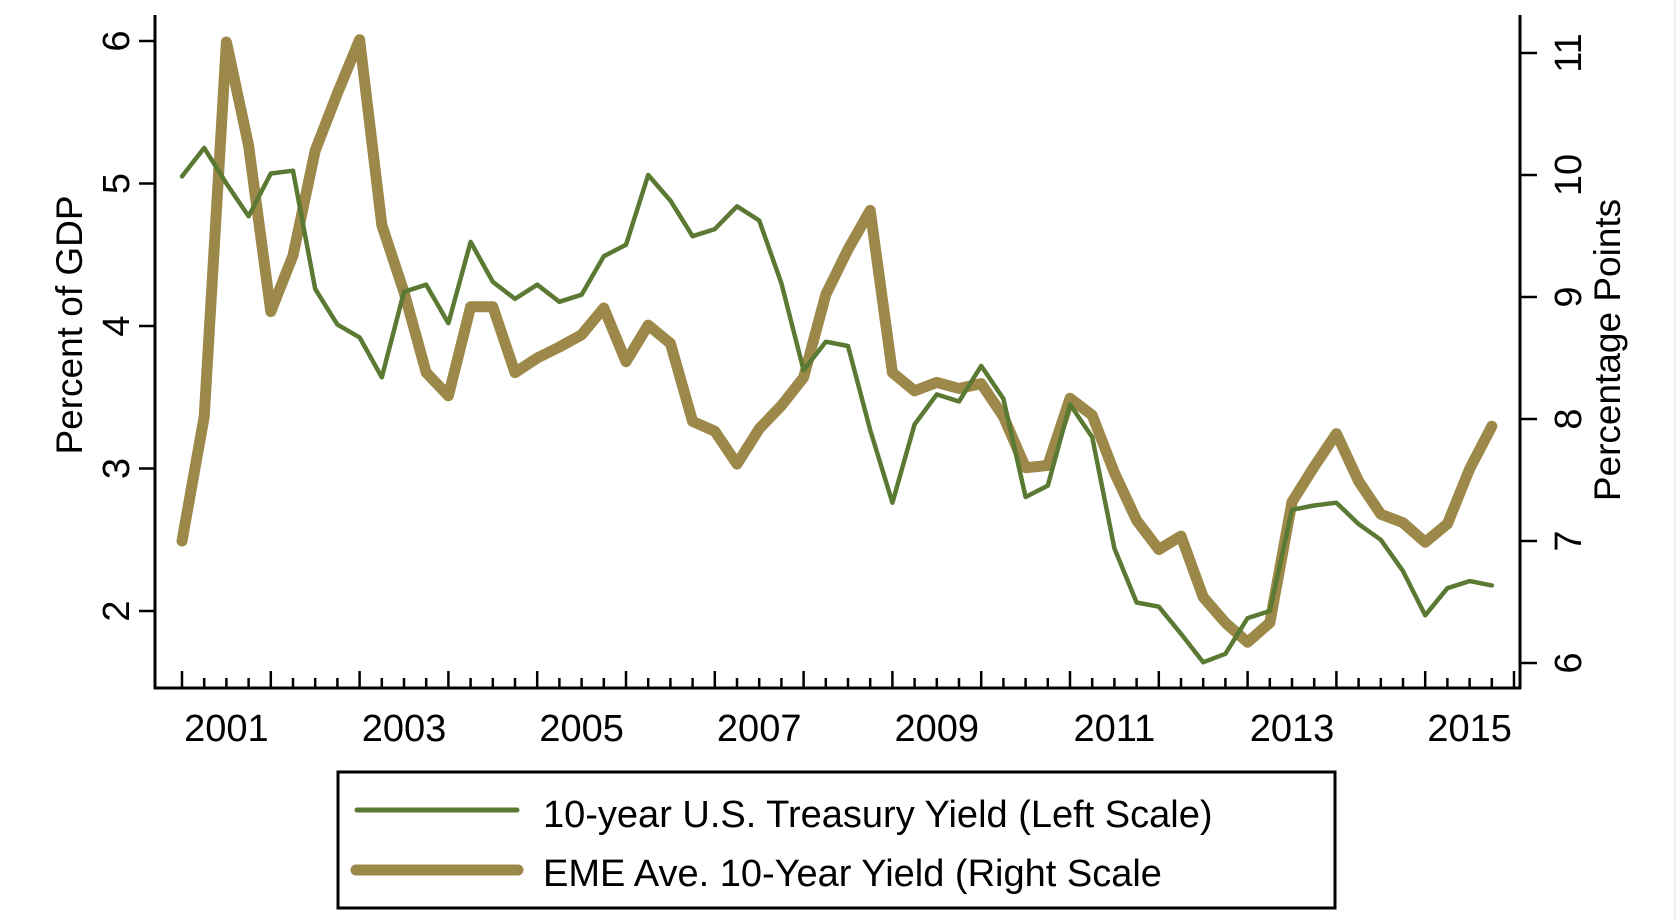 The width and height of the screenshot is (1676, 921). I want to click on left-y-tick-label: 5, so click(117, 183).